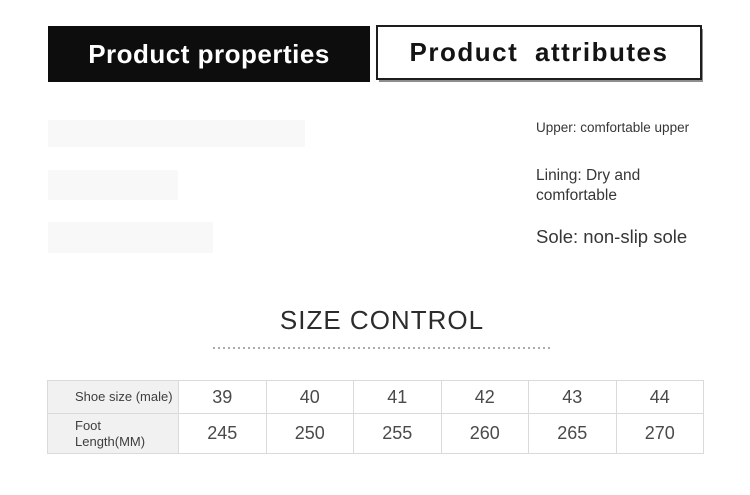 This screenshot has width=750, height=495. I want to click on attribute-sole: Sole: non-slip sole, so click(612, 236).